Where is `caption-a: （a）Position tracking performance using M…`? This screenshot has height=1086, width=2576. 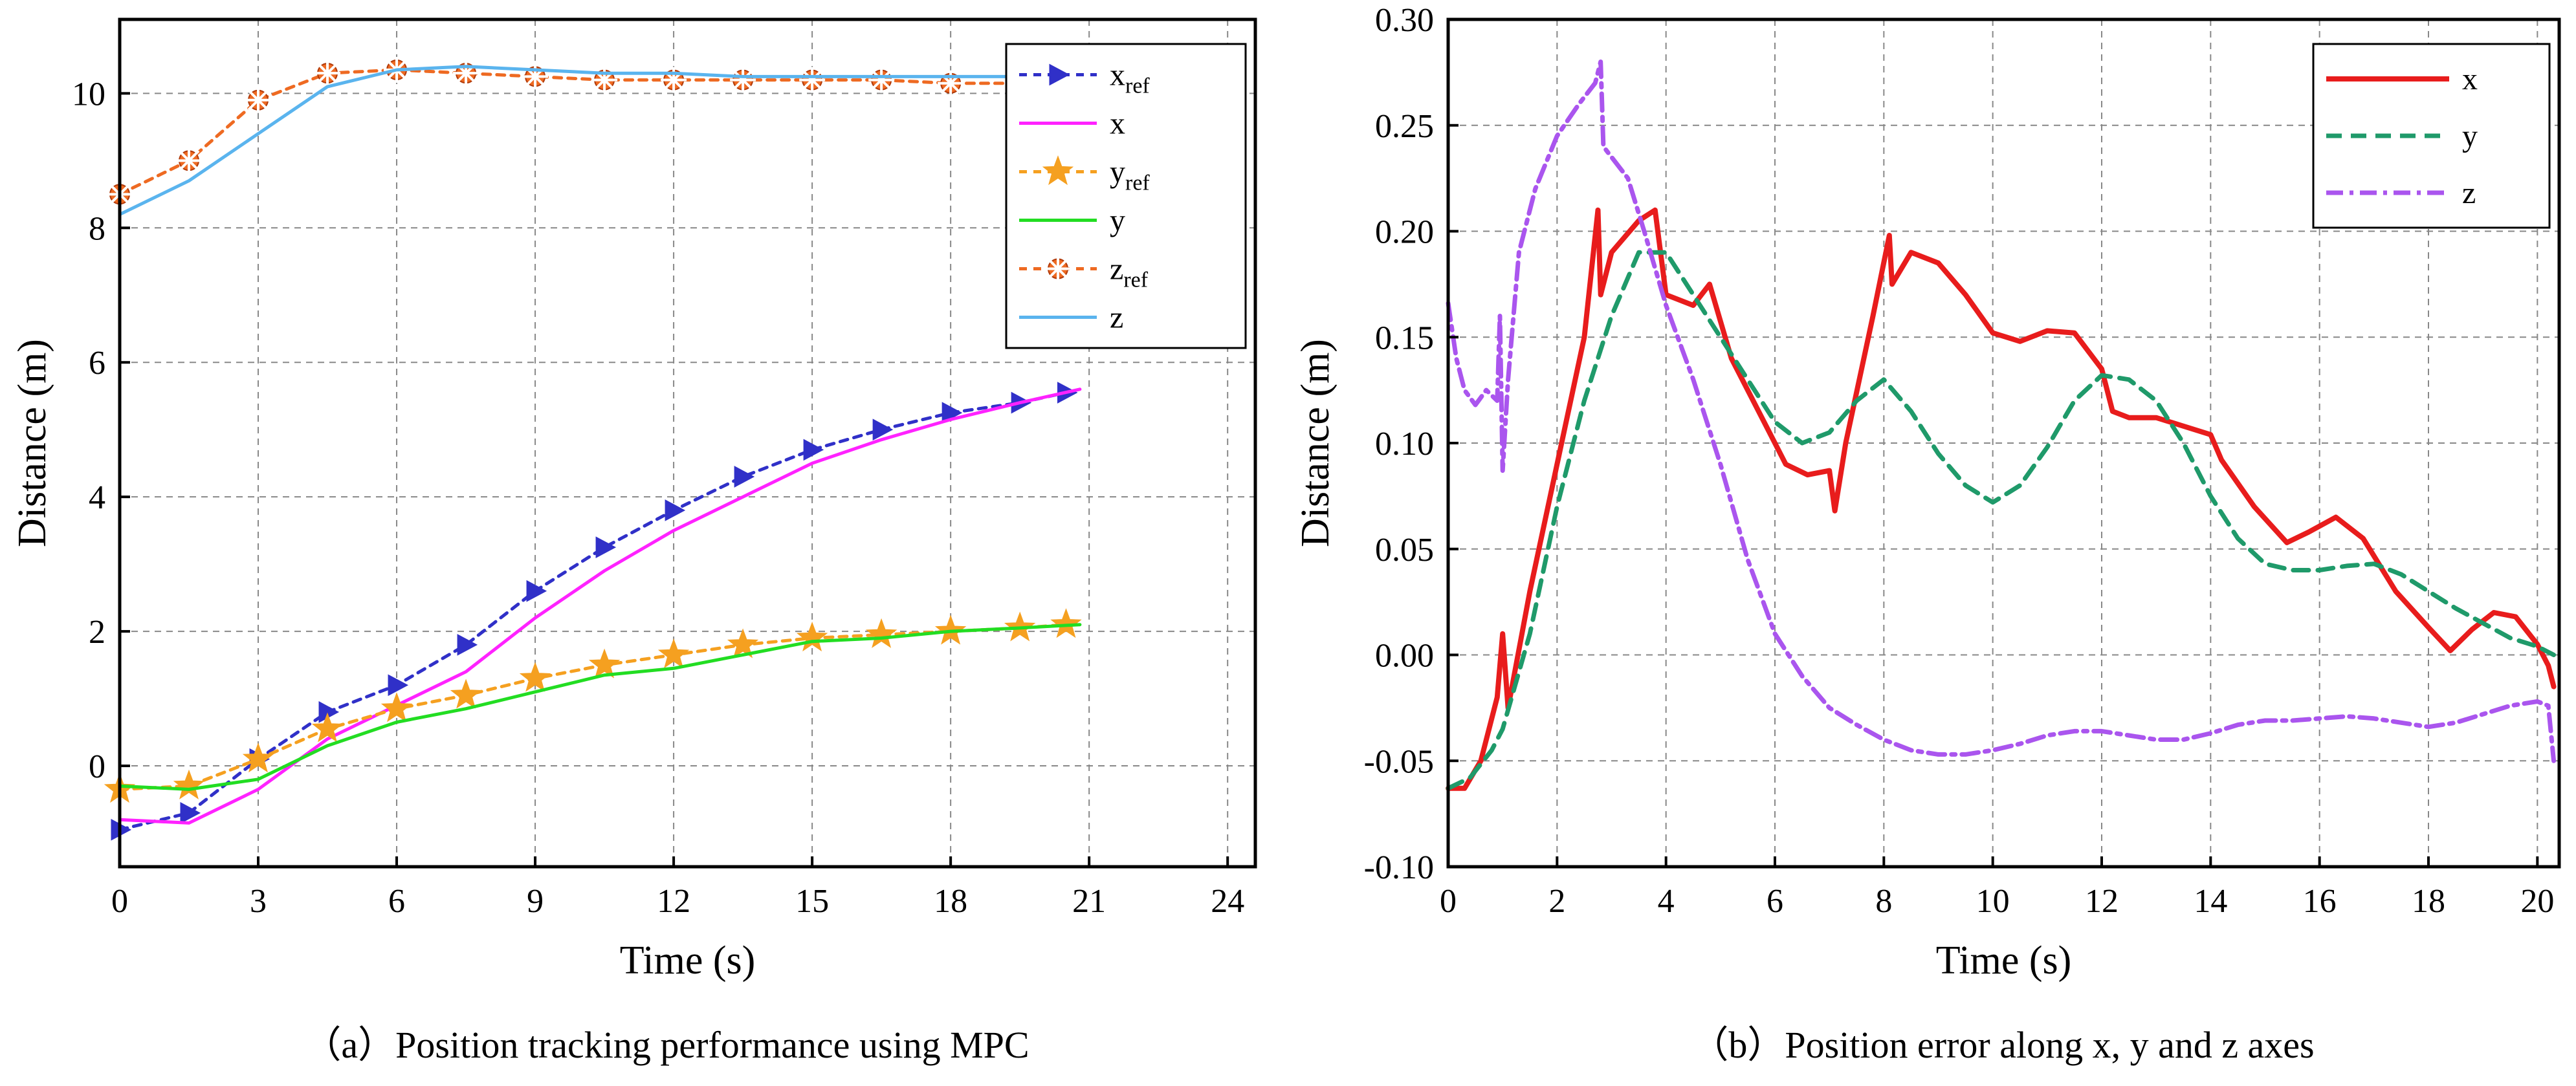 caption-a: （a）Position tracking performance using M… is located at coordinates (666, 1045).